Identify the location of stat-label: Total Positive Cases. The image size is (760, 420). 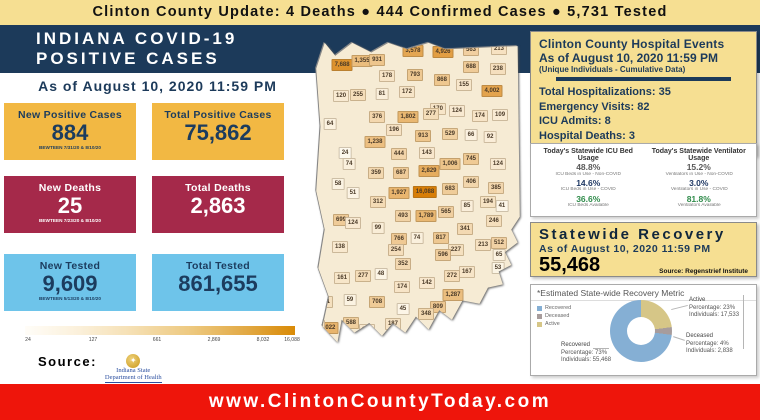
(218, 115).